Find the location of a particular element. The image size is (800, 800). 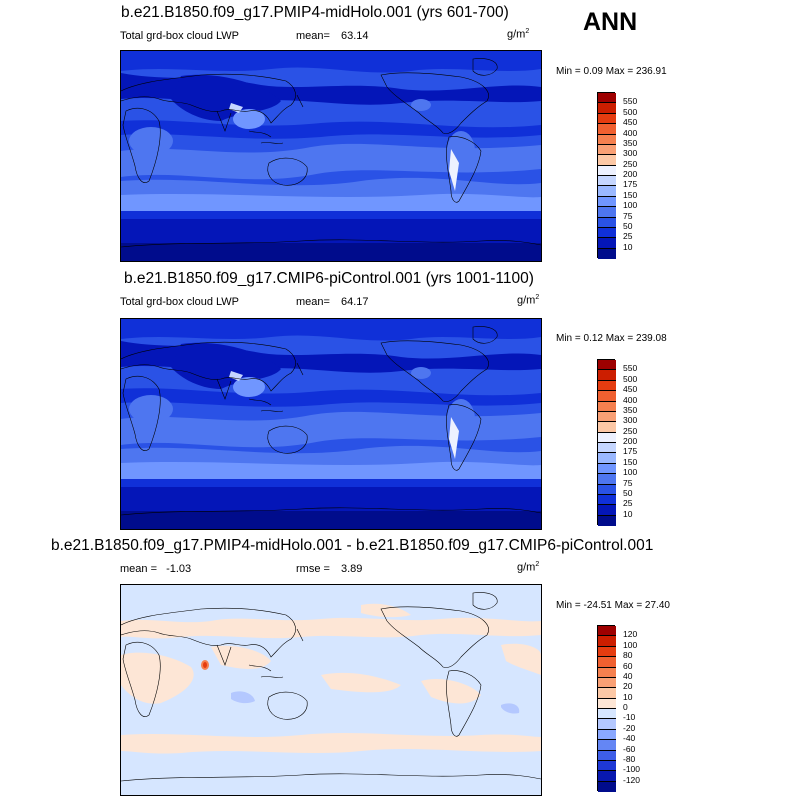

panel-1-units-text: g/m is located at coordinates (516, 34).